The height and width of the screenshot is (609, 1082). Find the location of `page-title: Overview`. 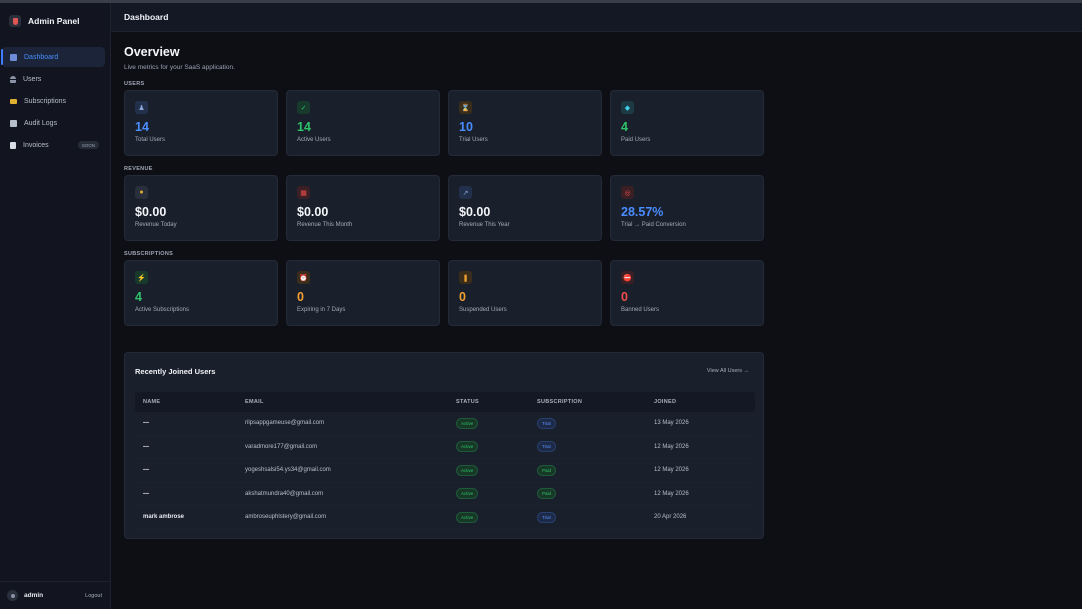

page-title: Overview is located at coordinates (152, 52).